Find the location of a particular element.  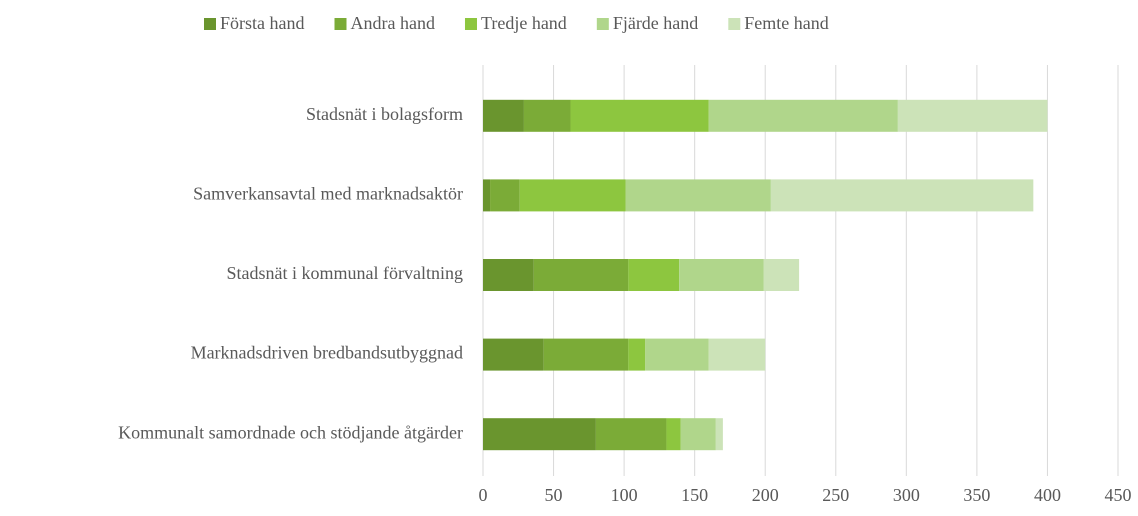

x-tick-label: 450 is located at coordinates (1118, 495).